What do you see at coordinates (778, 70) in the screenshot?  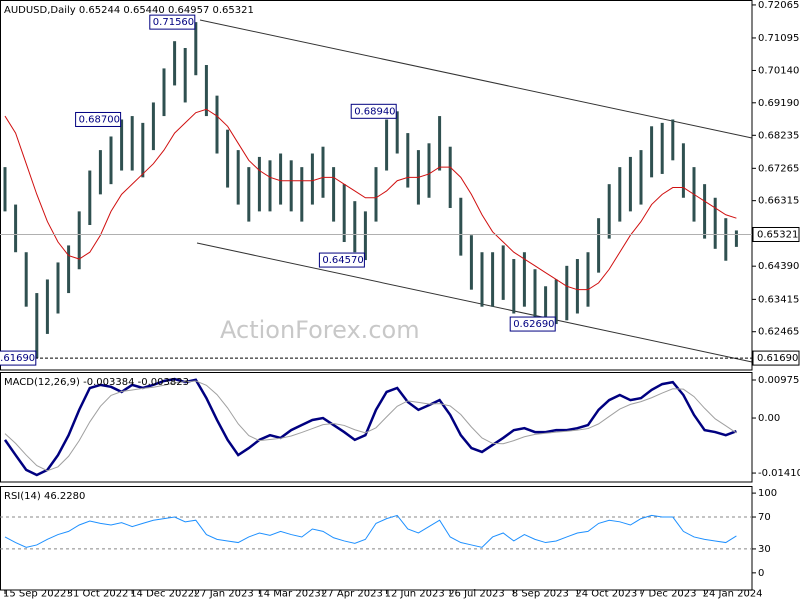 I see `y-tick-label: 0.70140` at bounding box center [778, 70].